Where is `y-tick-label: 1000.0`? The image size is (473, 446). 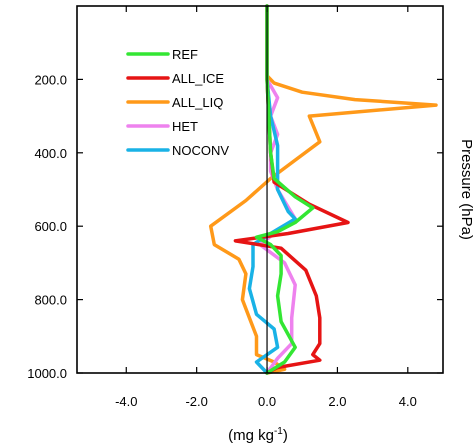
y-tick-label: 1000.0 is located at coordinates (47, 373).